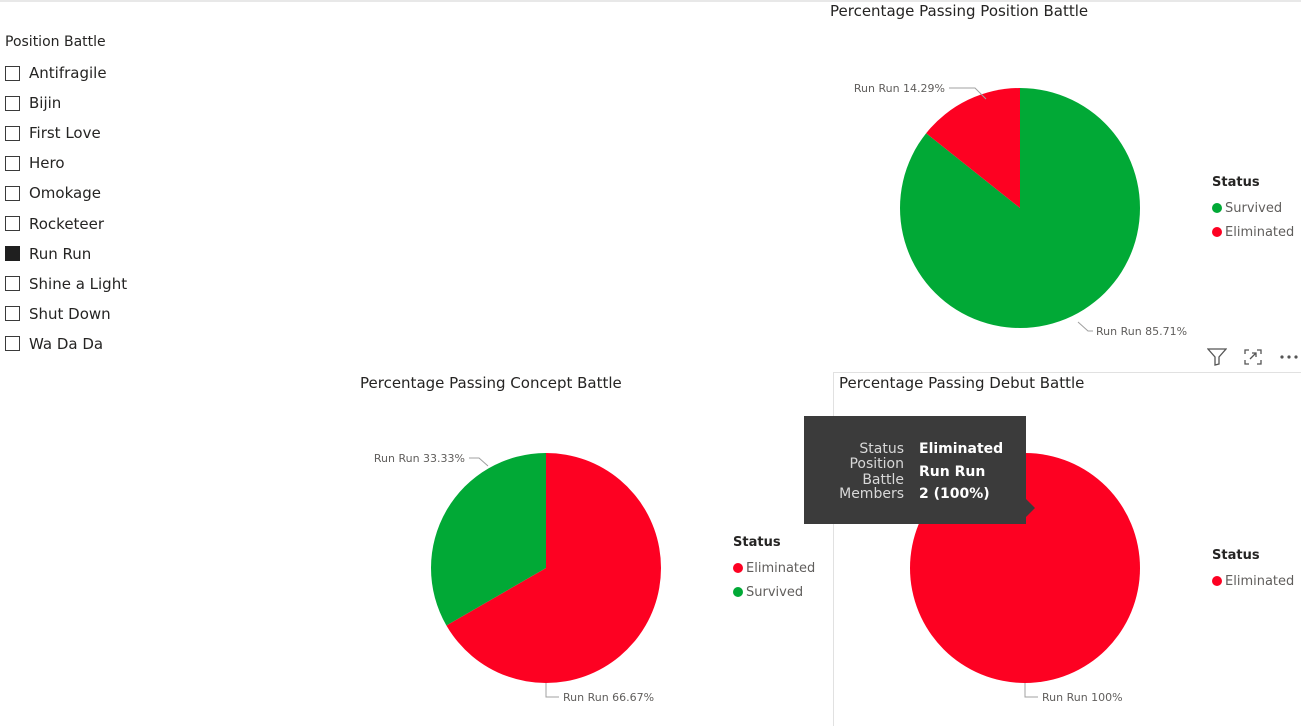  Describe the element at coordinates (70, 313) in the screenshot. I see `slicer-item-label: Shut Down` at that location.